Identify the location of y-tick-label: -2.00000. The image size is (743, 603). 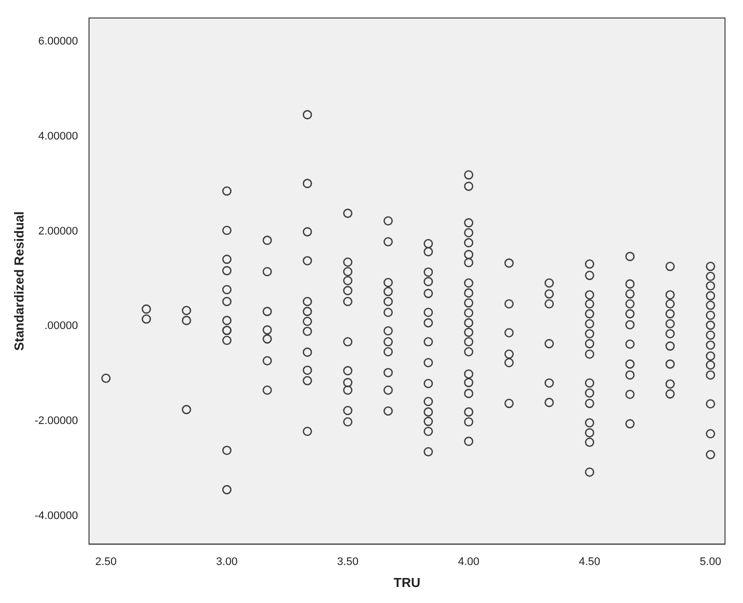
(56, 420).